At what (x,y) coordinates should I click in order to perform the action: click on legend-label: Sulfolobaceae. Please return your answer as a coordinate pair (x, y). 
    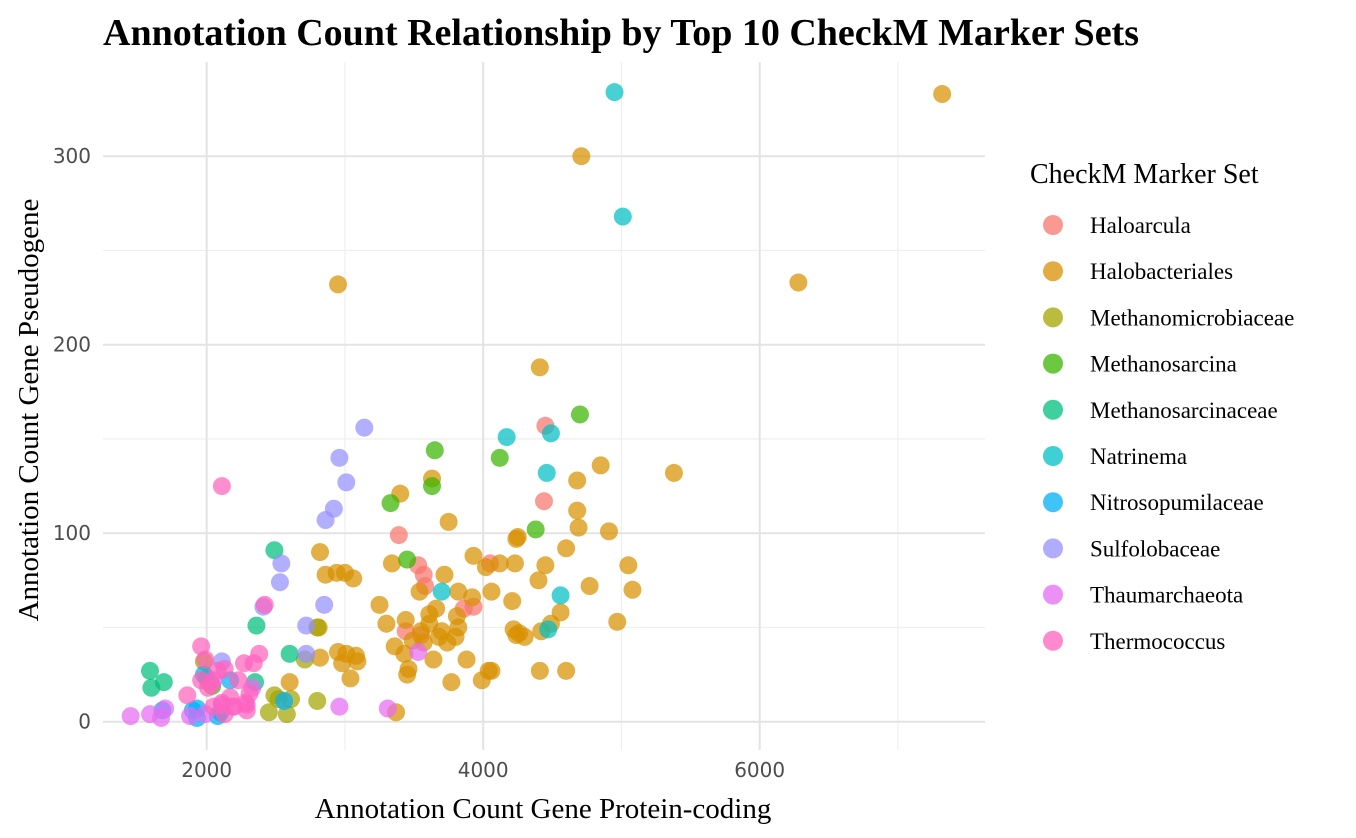
    Looking at the image, I should click on (1155, 548).